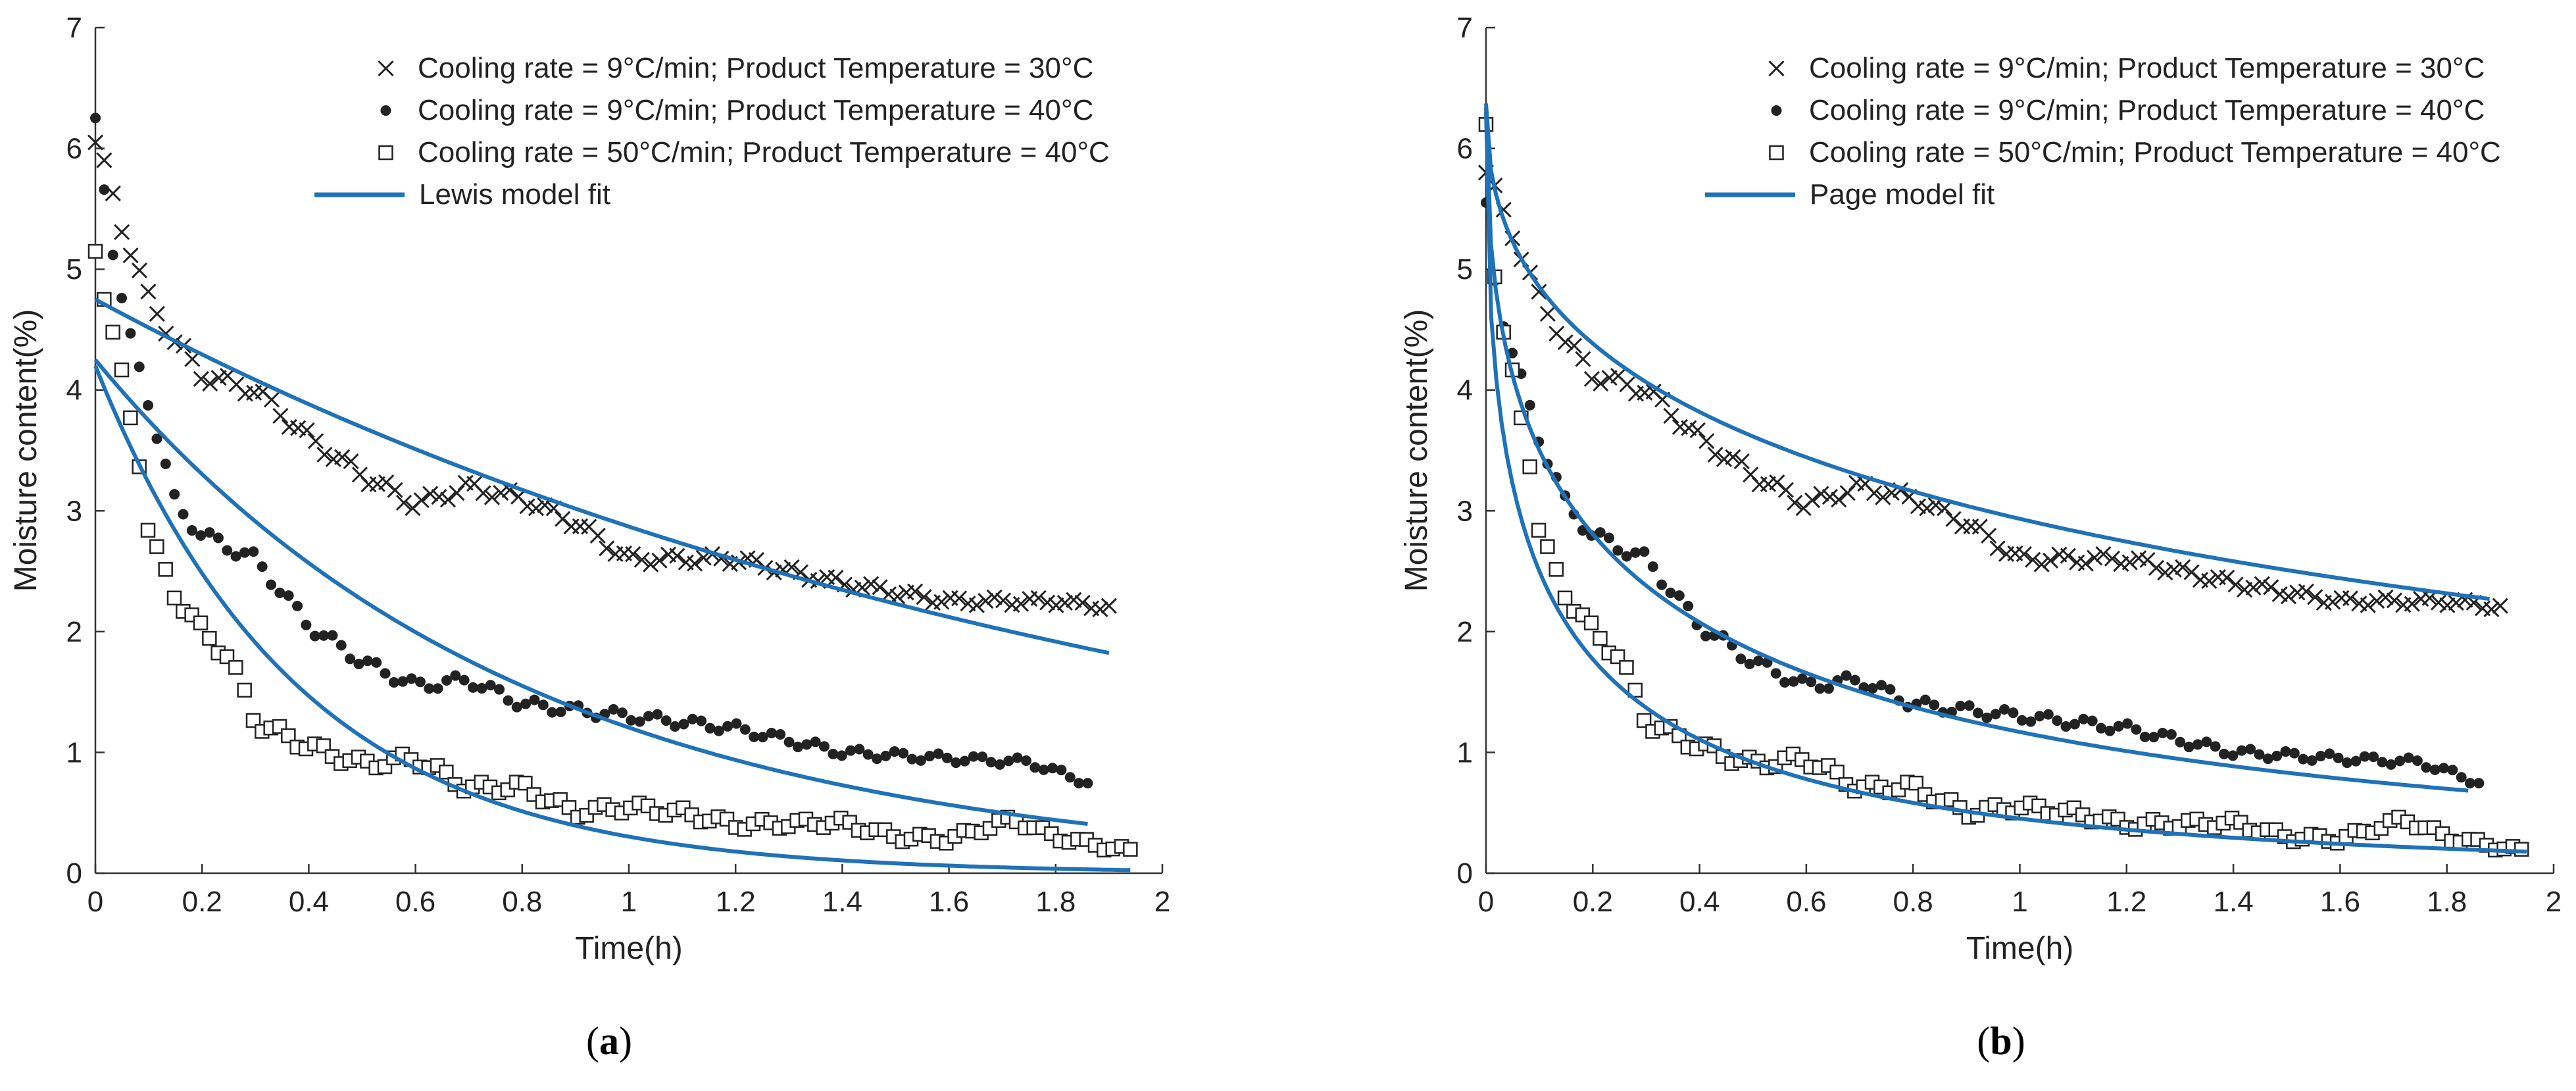 The image size is (2576, 1091). I want to click on legend-marker-x, so click(1776, 68).